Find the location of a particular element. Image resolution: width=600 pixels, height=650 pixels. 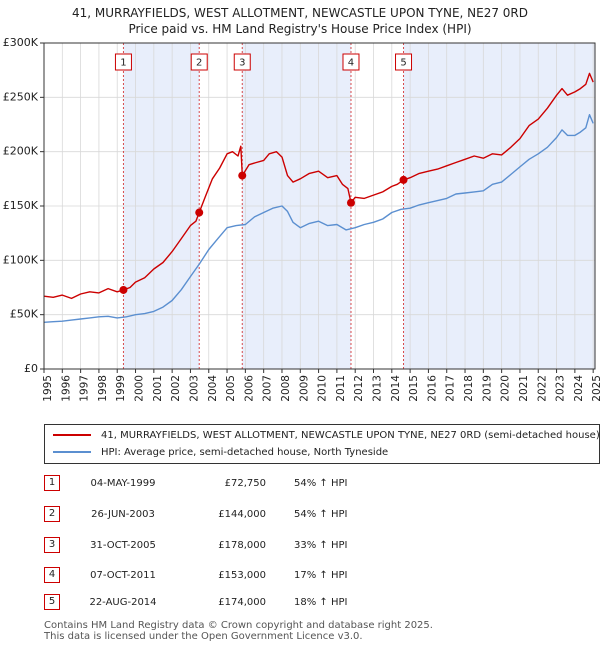

x-tick-label: 2022 is located at coordinates (542, 388).